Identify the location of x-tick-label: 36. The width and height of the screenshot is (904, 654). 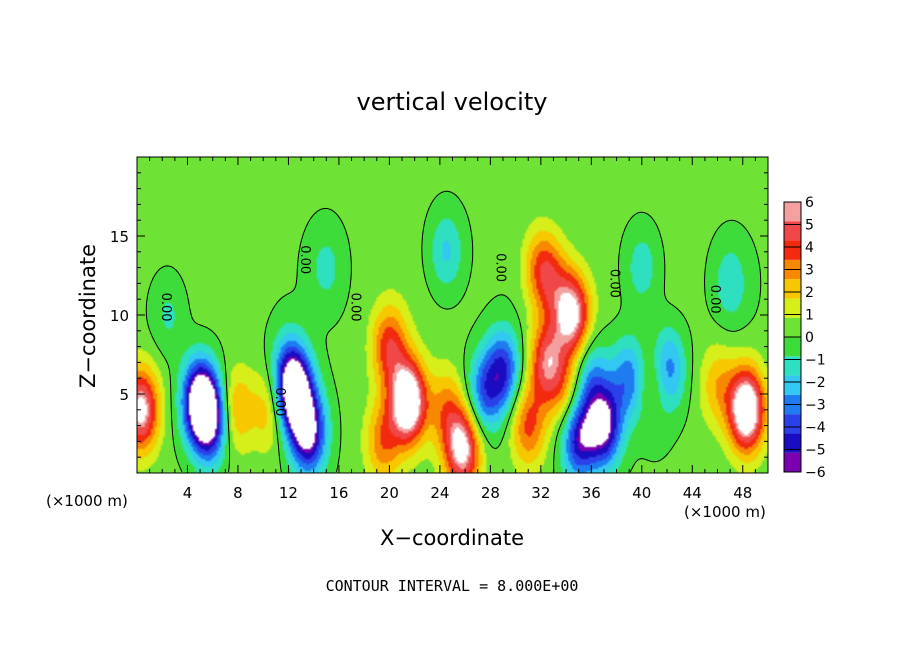
(591, 493).